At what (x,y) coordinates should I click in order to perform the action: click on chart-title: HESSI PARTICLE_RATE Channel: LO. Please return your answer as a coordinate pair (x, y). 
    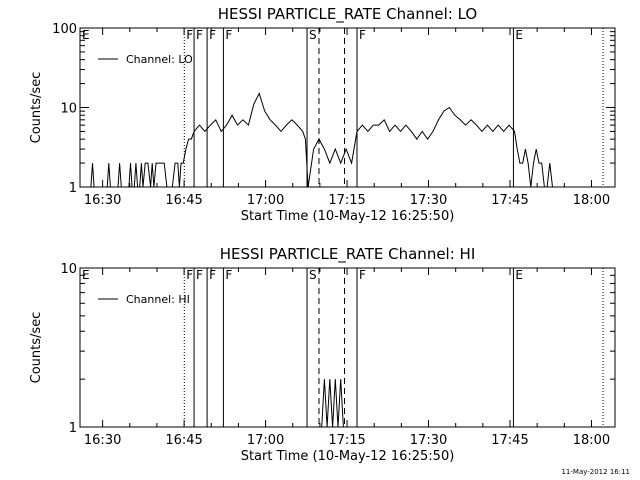
    Looking at the image, I should click on (347, 14).